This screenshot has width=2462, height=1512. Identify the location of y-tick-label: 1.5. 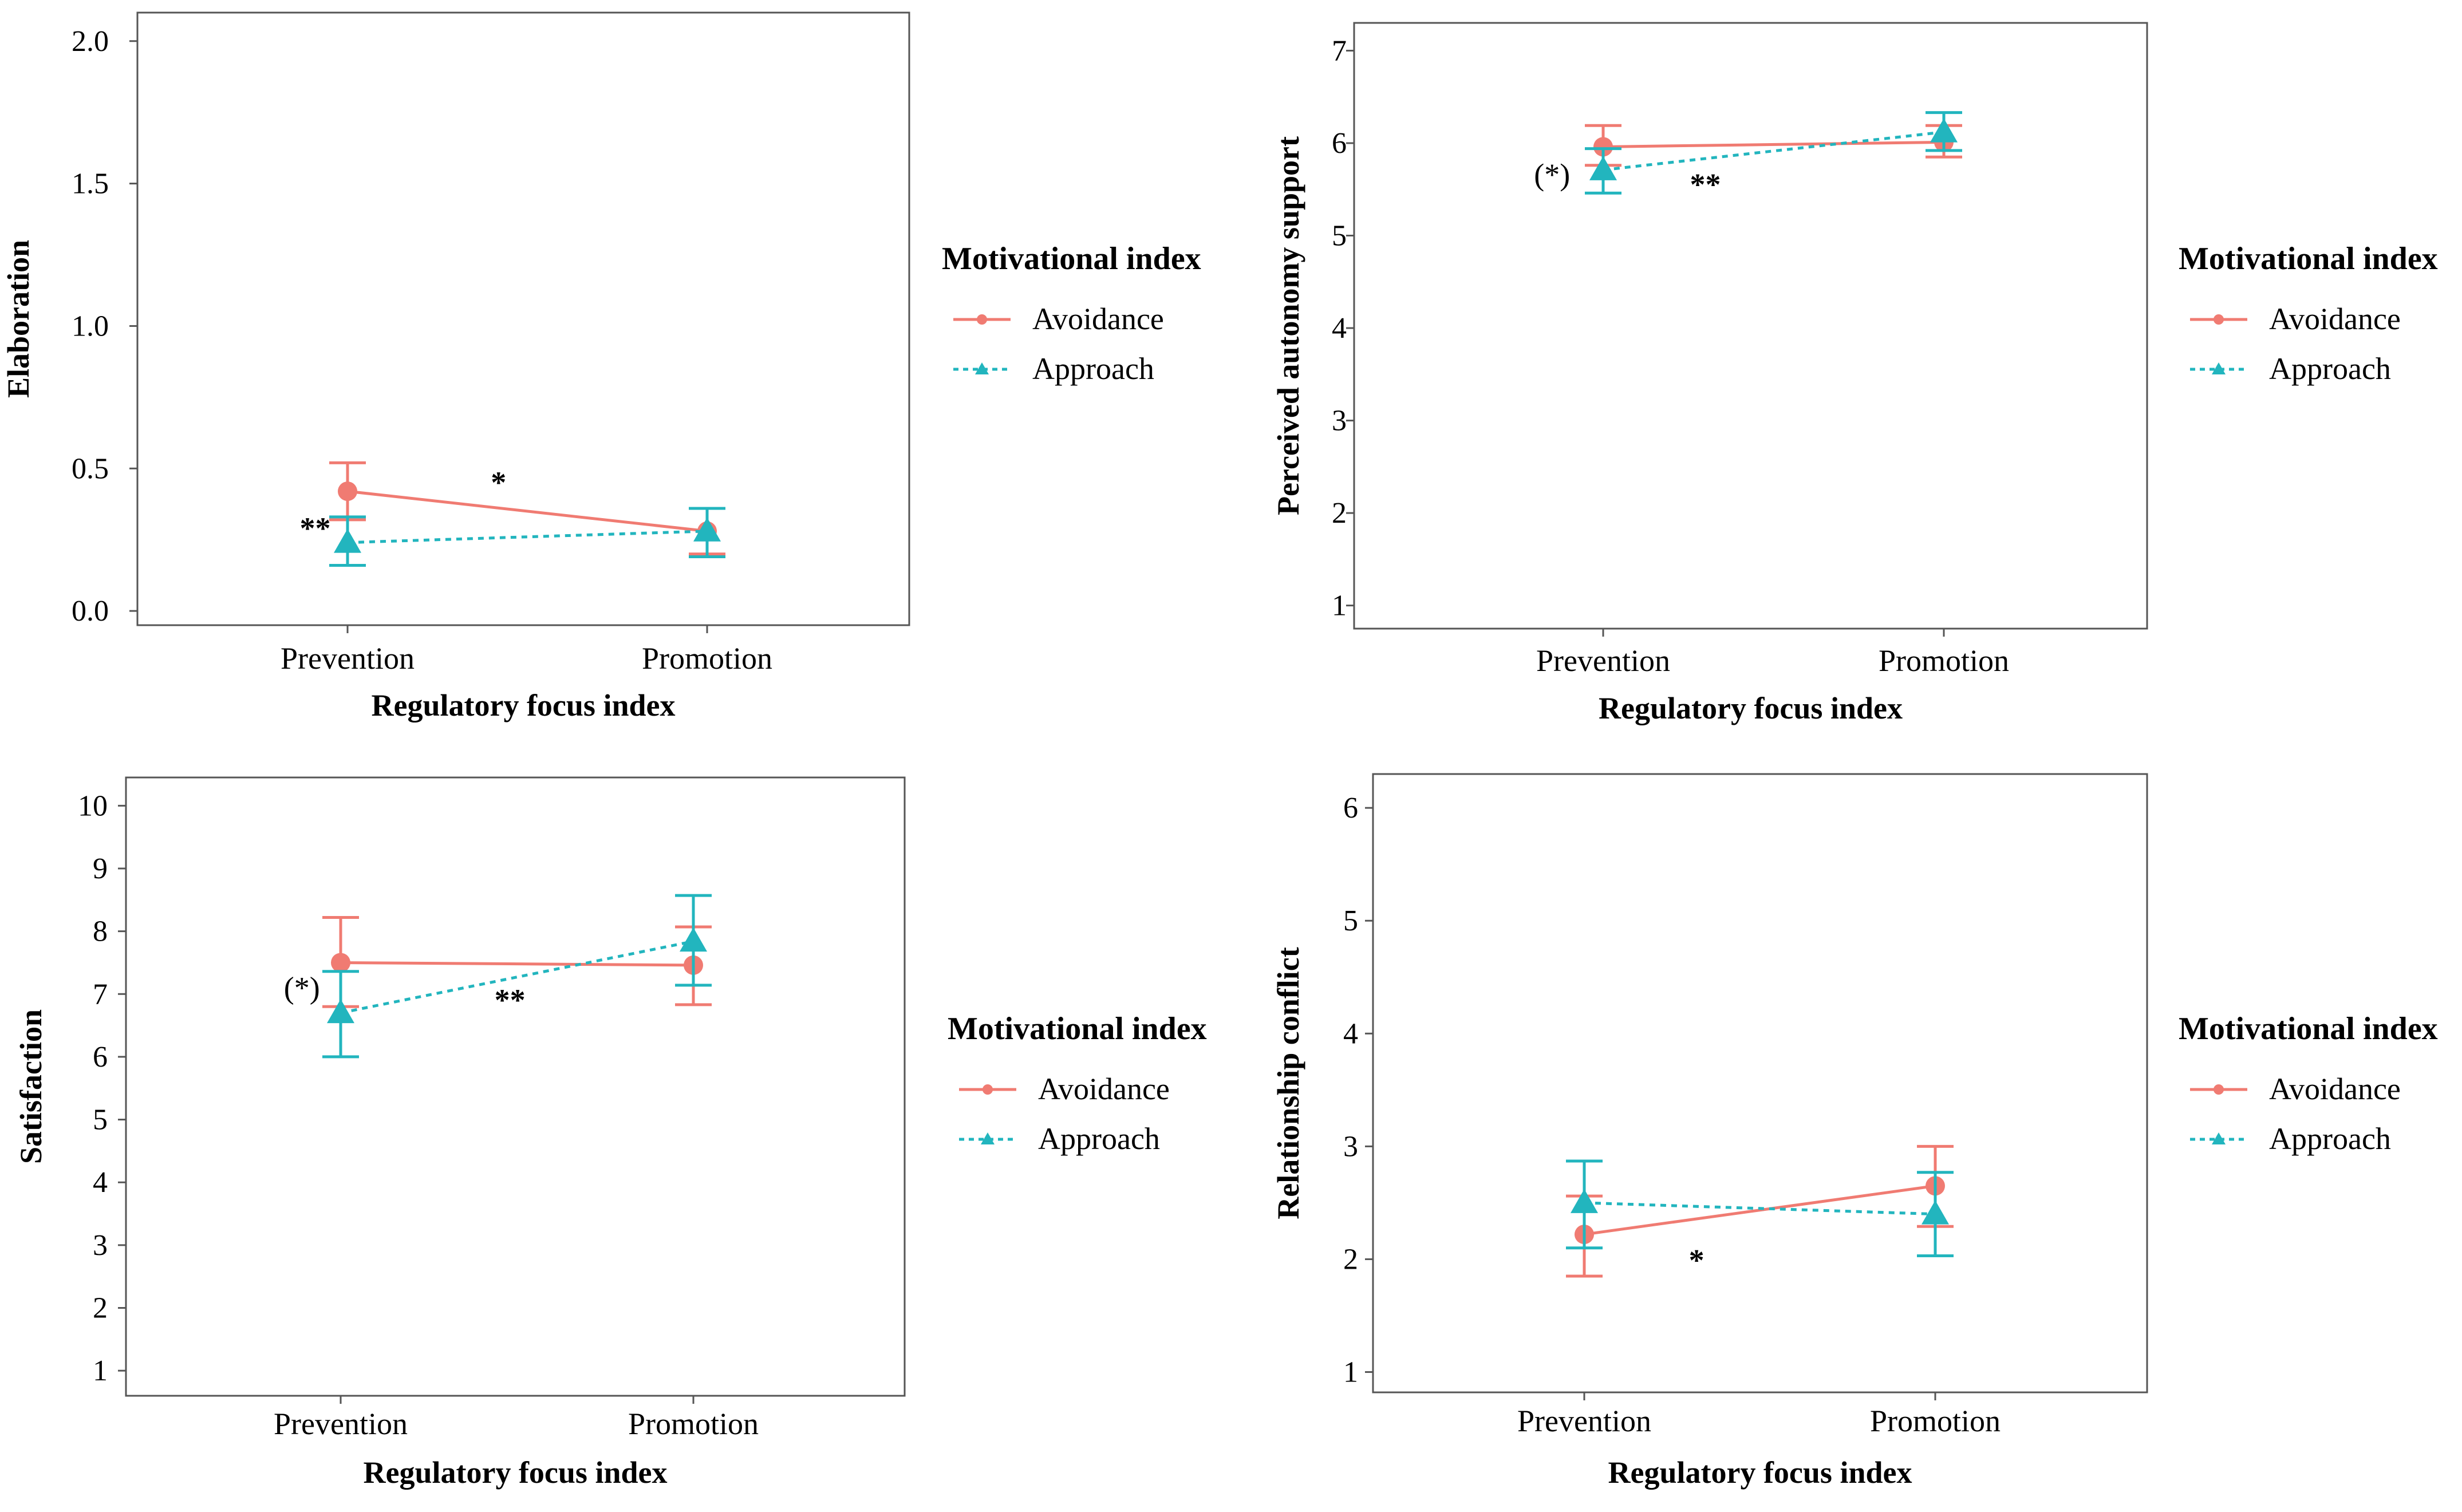
(90, 184).